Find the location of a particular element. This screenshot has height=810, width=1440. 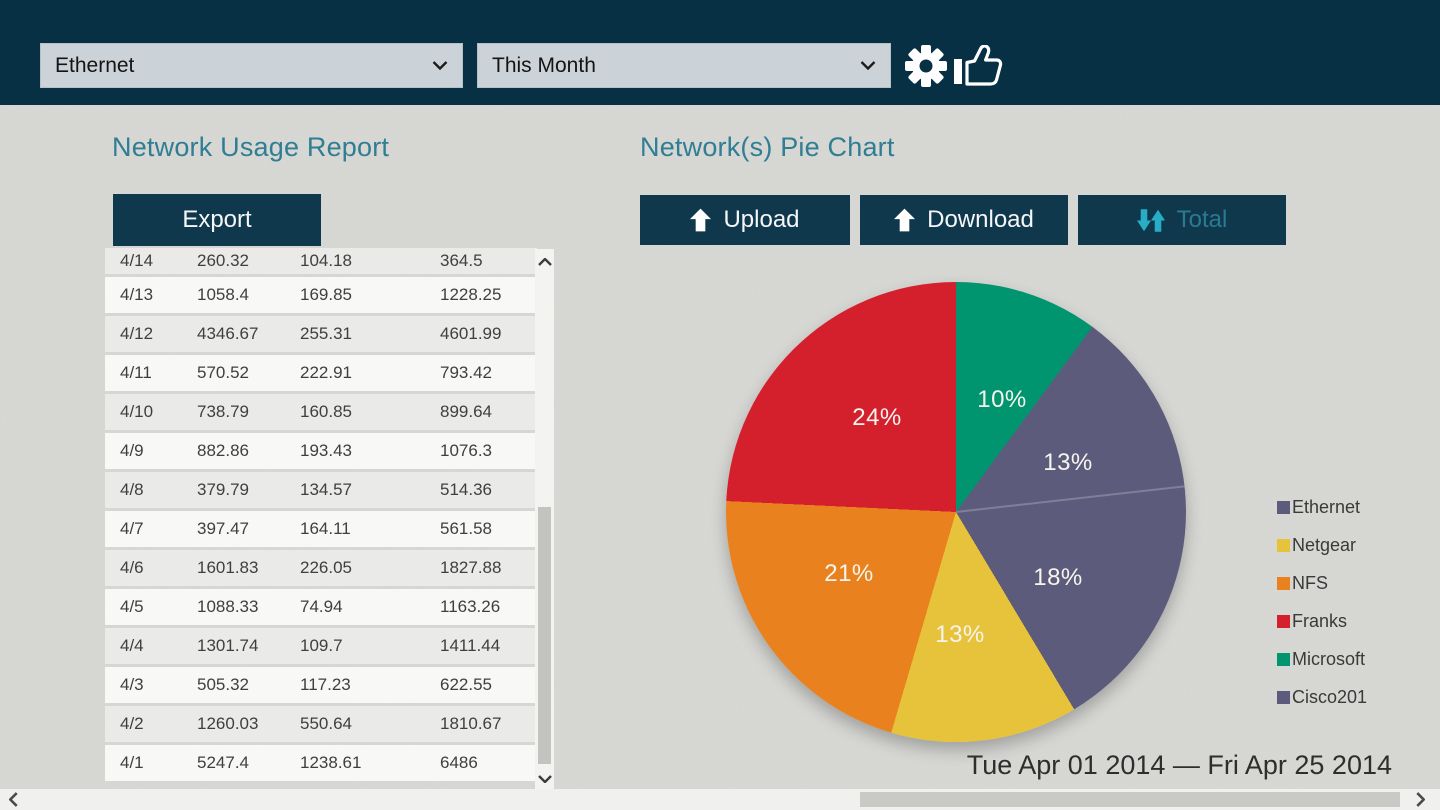

cell-total: 1827.88 is located at coordinates (471, 567).